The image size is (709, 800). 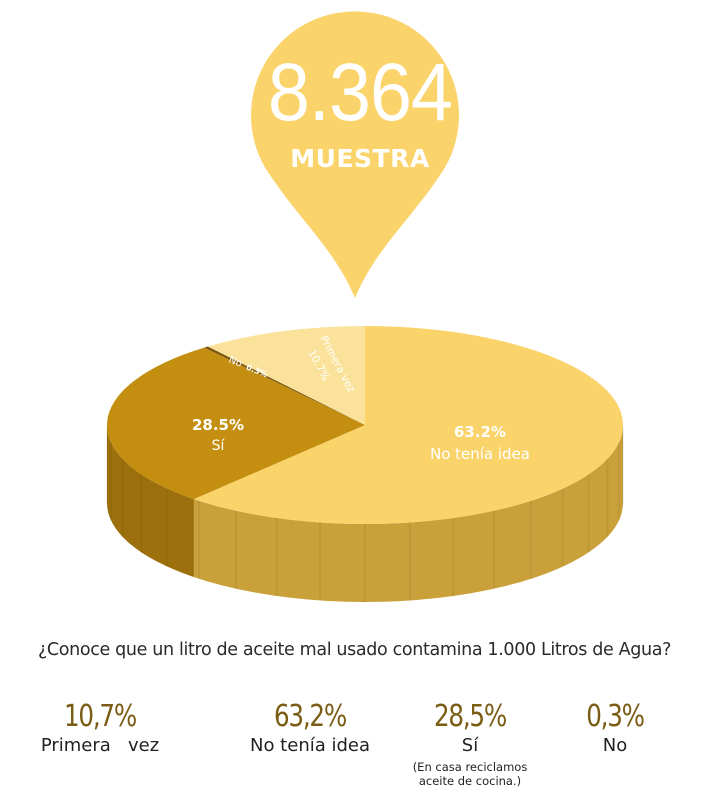 I want to click on pie-side-no-tenia-idea, so click(x=408, y=513).